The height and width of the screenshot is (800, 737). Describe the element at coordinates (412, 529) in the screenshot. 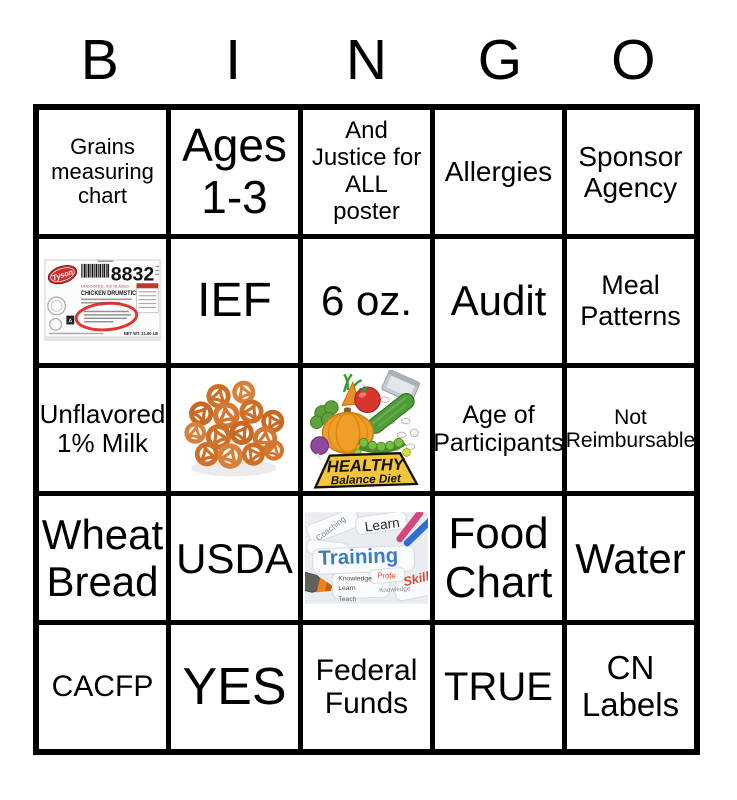

I see `pens` at that location.